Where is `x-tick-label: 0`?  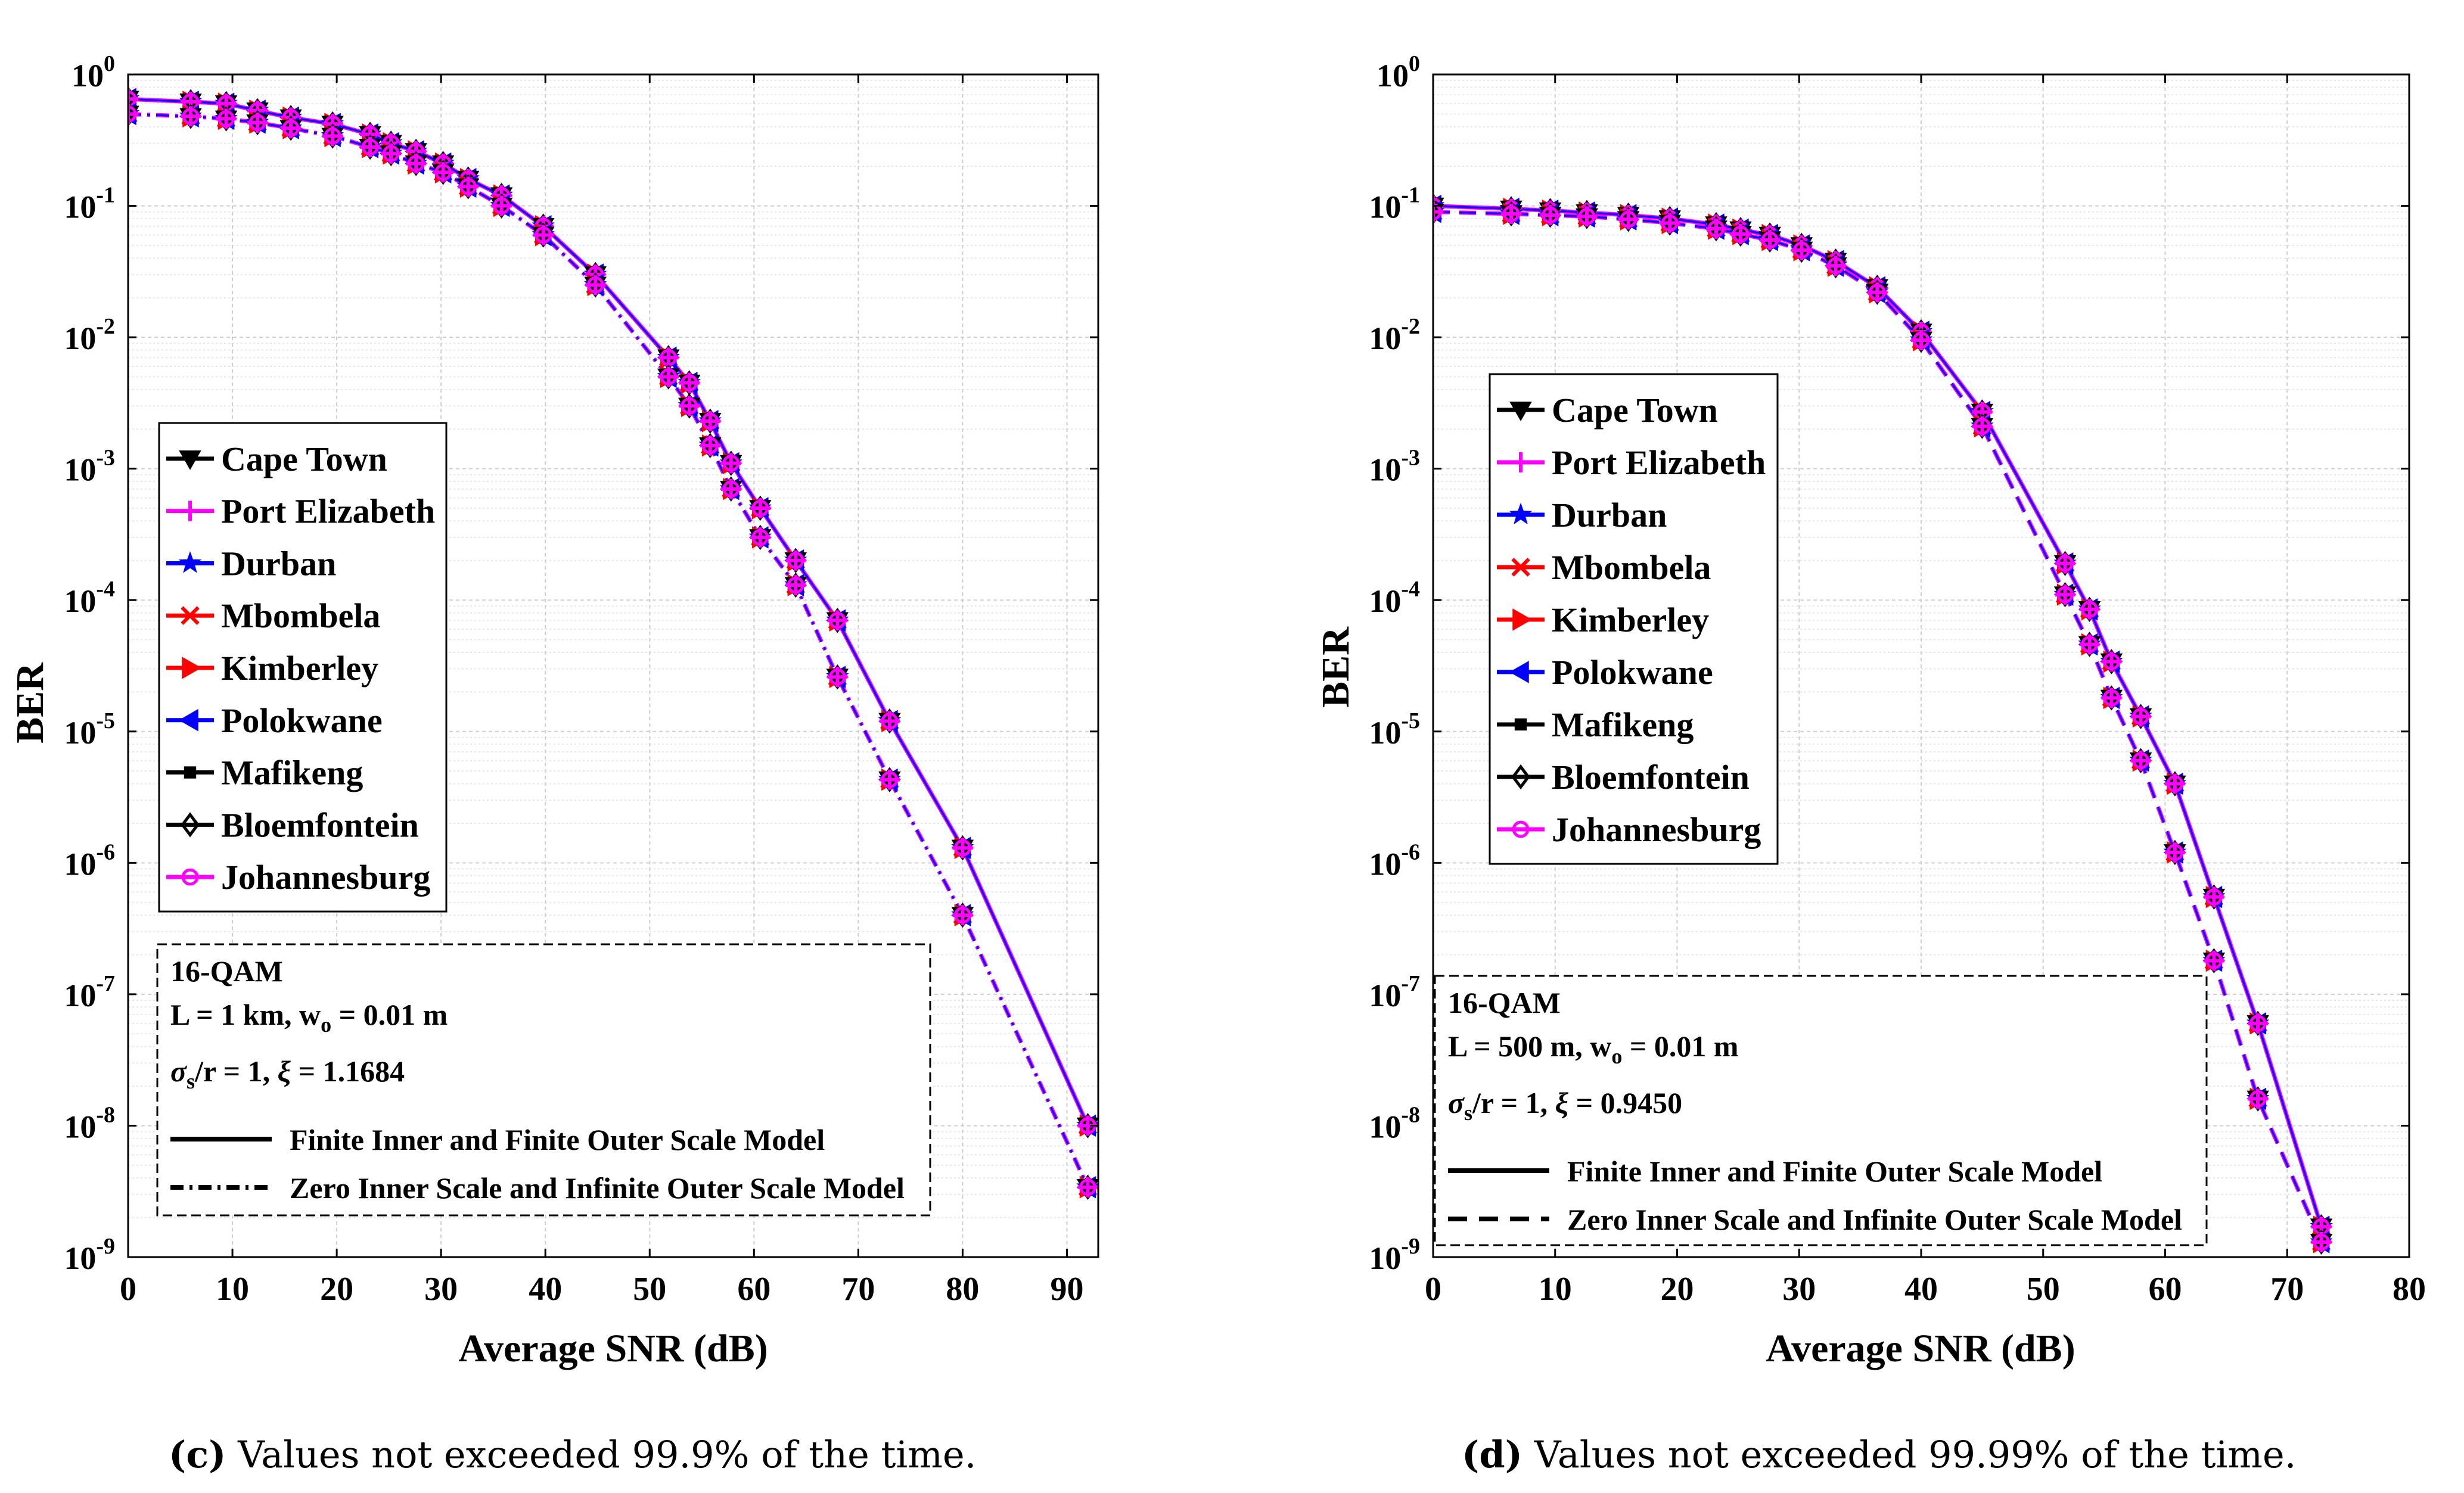 x-tick-label: 0 is located at coordinates (1433, 1289).